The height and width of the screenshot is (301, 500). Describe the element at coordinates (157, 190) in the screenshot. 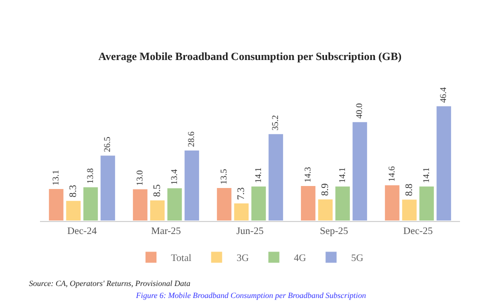

I see `data-label: 8.5` at that location.